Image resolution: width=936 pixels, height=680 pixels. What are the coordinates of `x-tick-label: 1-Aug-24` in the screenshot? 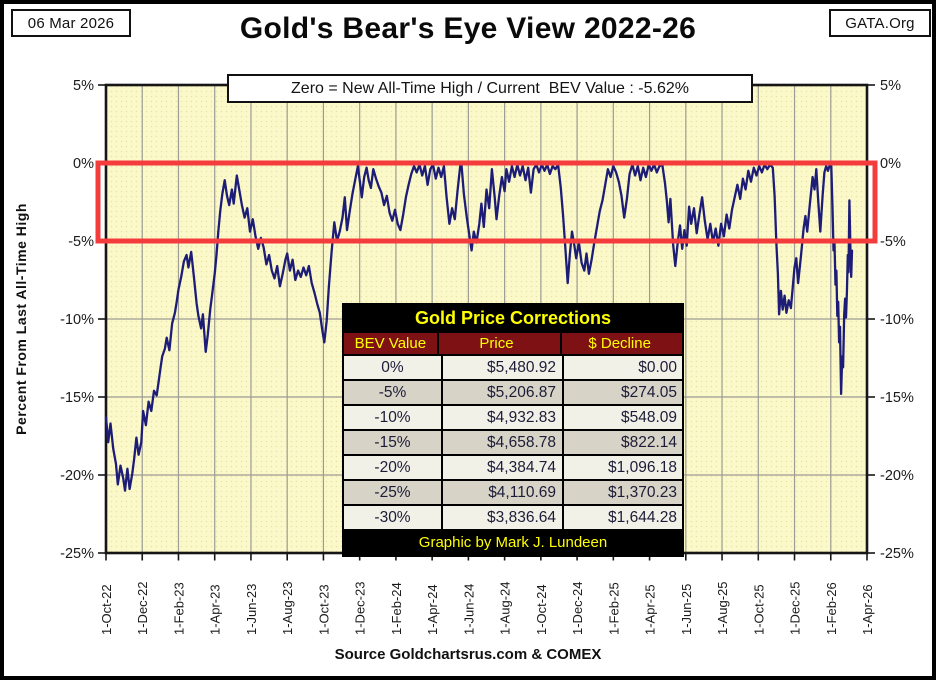 It's located at (505, 608).